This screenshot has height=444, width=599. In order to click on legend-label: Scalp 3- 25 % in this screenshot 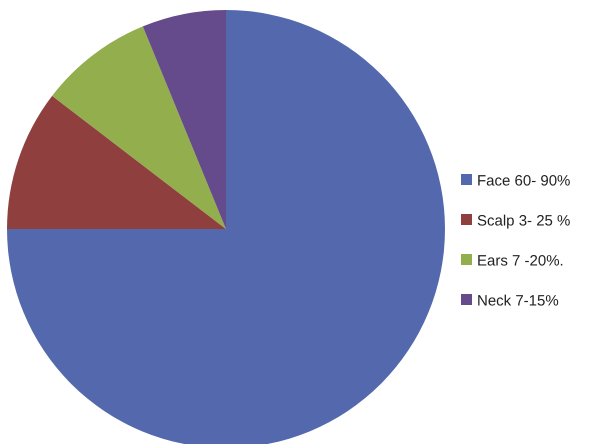, I will do `click(523, 221)`.